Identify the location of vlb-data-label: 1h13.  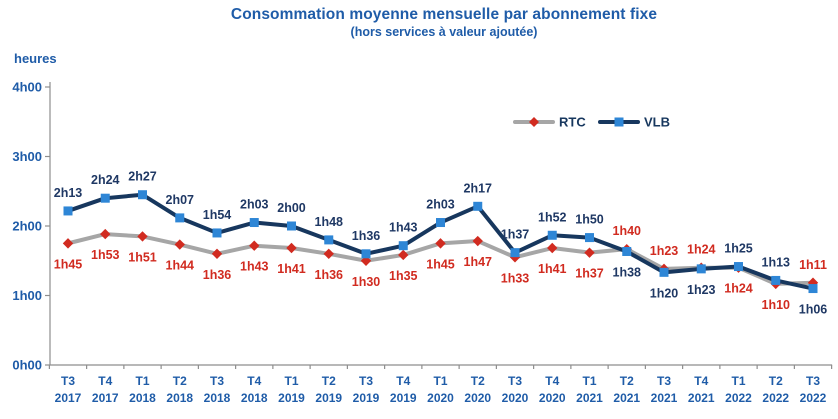
(776, 262).